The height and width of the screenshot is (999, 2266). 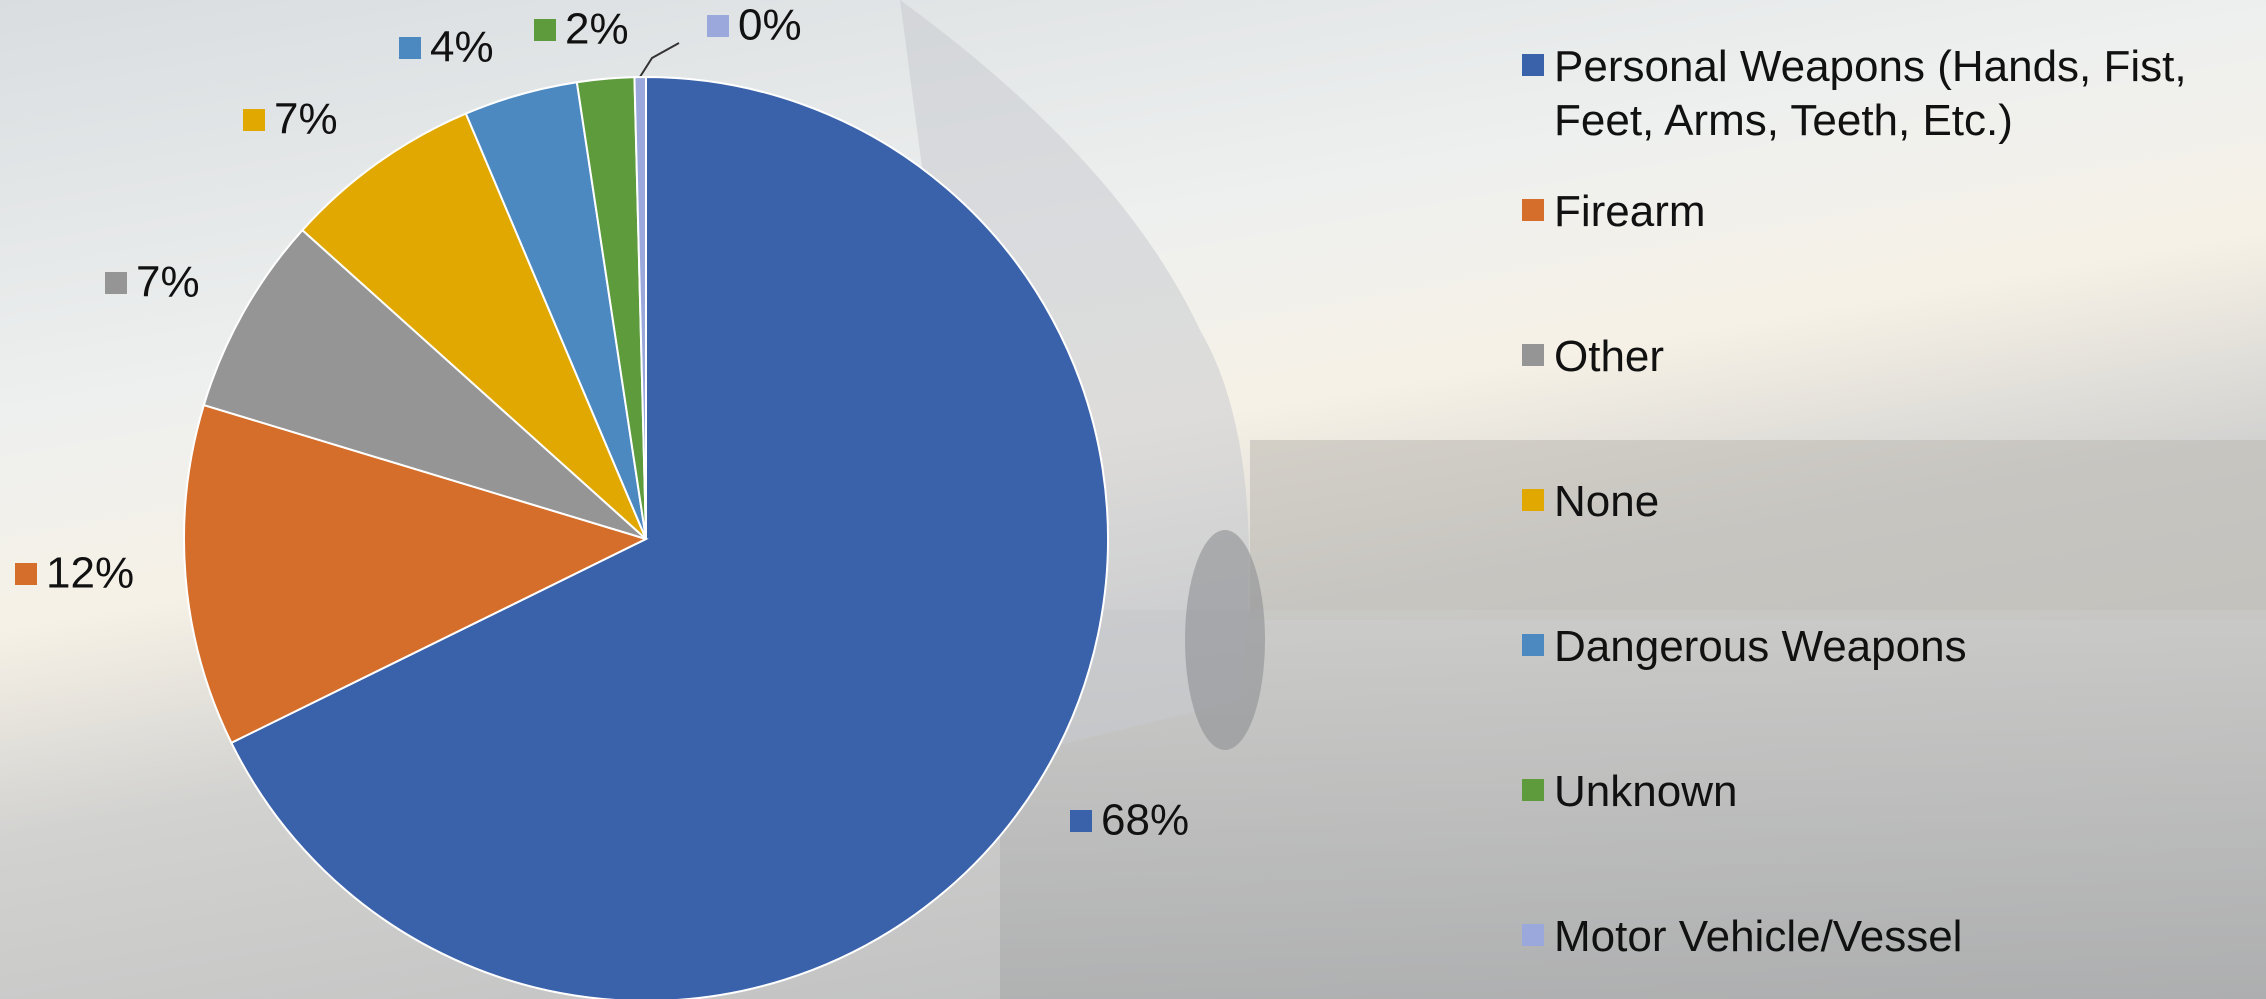 What do you see at coordinates (1887, 357) in the screenshot?
I see `legend-item: Other` at bounding box center [1887, 357].